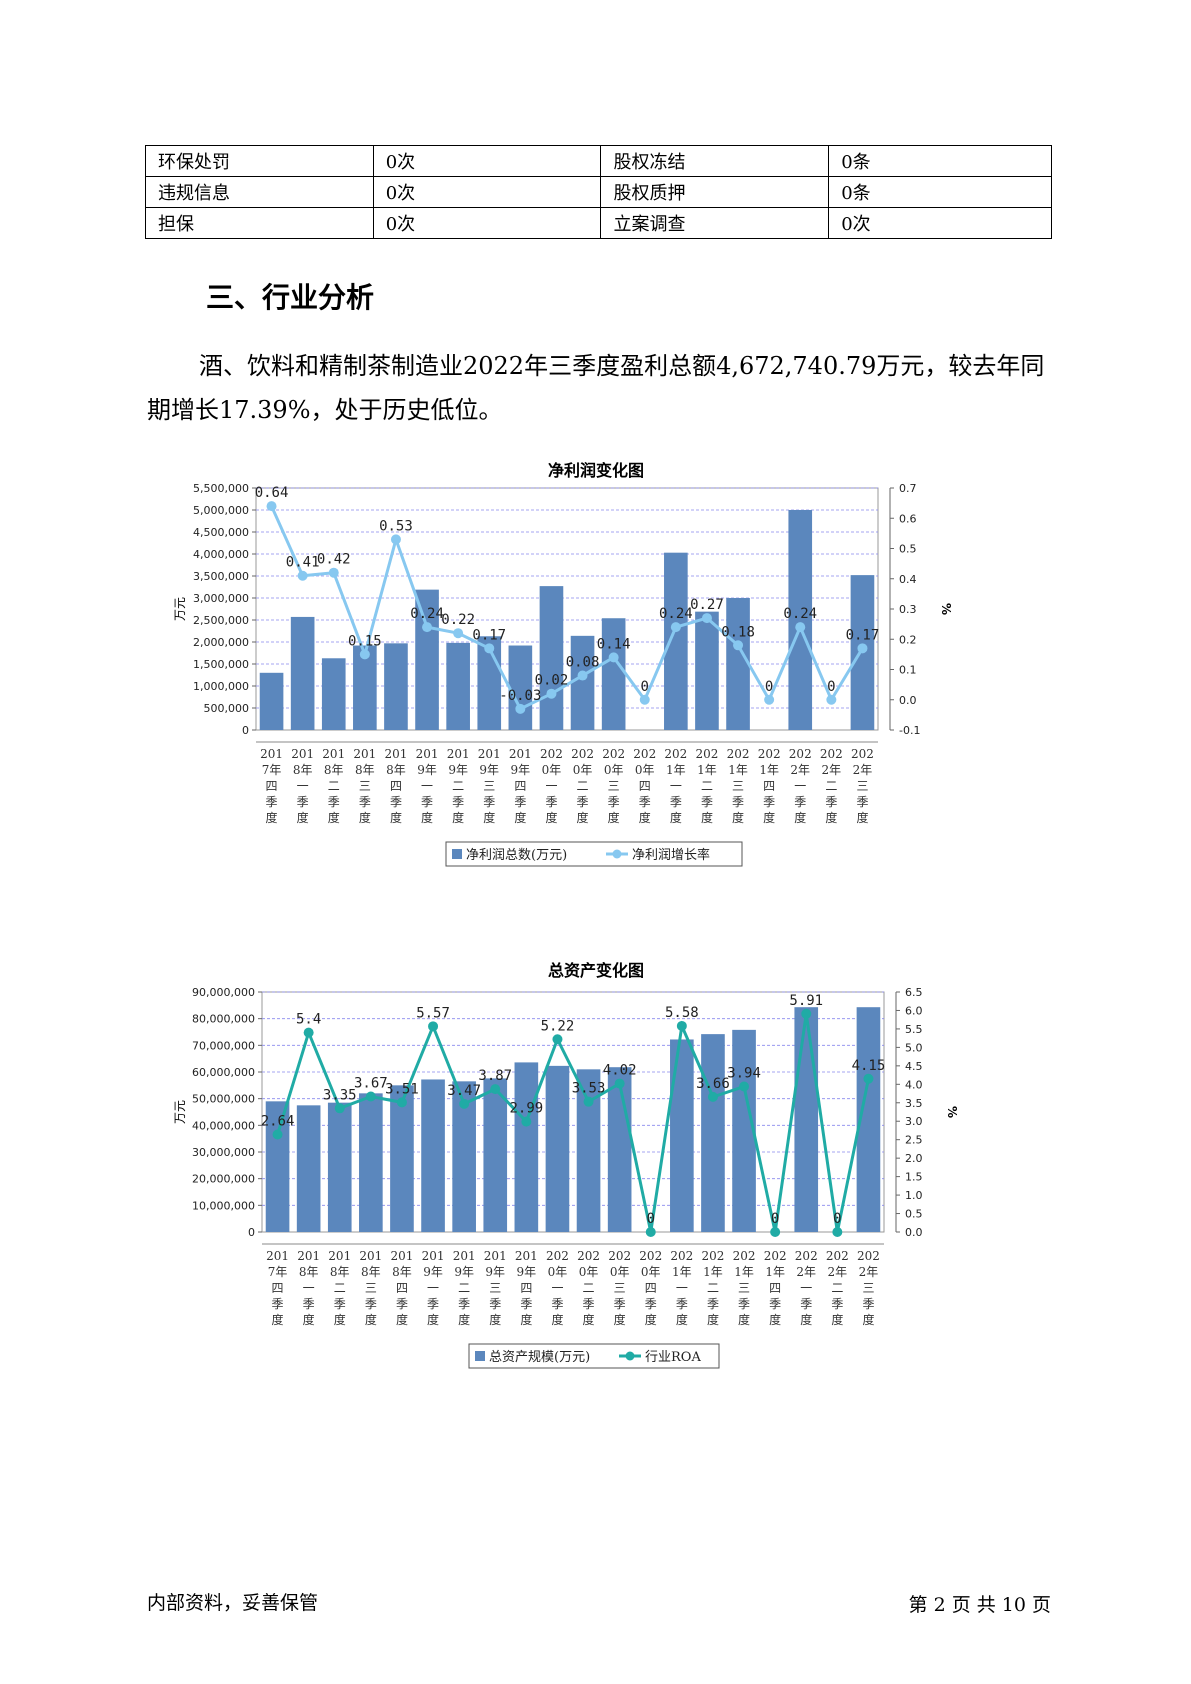 The image size is (1191, 1684). What do you see at coordinates (339, 1288) in the screenshot?
I see `x-tick-label: 201 8年二季度` at bounding box center [339, 1288].